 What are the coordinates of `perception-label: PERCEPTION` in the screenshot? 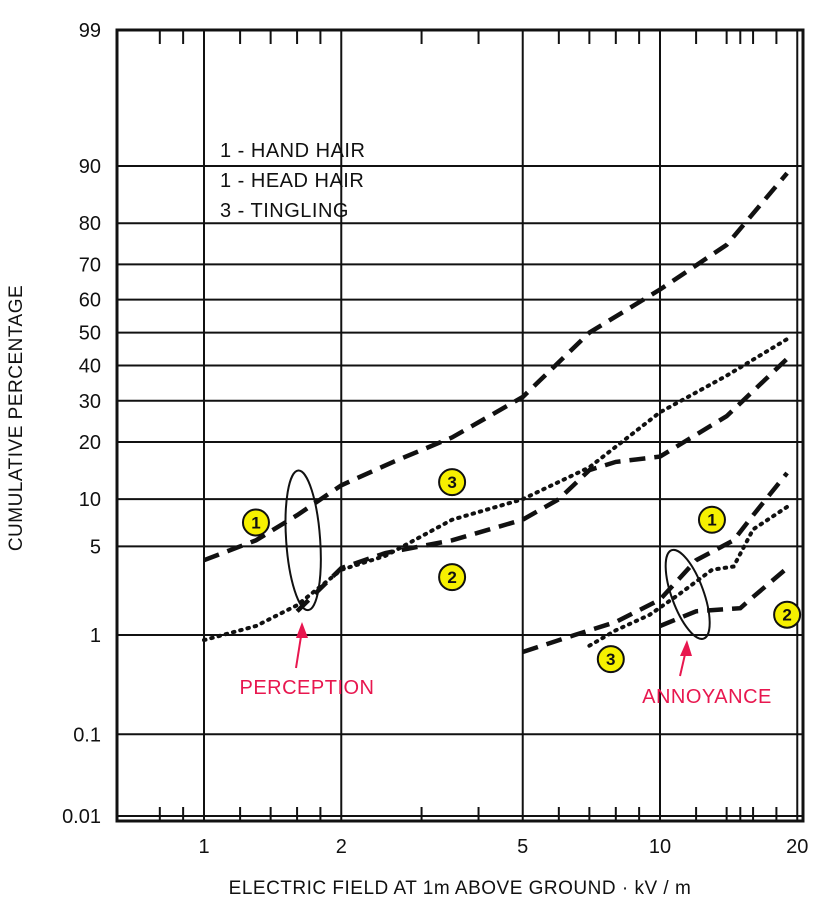 It's located at (306, 688).